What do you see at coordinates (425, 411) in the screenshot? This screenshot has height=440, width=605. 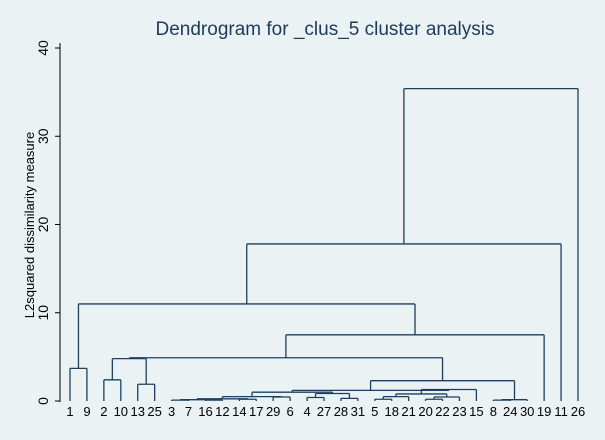 I see `leaf-label: 20` at bounding box center [425, 411].